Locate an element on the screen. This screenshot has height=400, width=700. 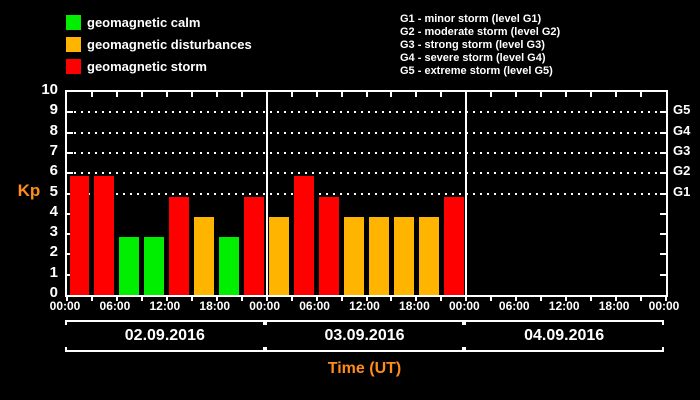
storm-scale-line: G2 - moderate storm (level G2) is located at coordinates (480, 32).